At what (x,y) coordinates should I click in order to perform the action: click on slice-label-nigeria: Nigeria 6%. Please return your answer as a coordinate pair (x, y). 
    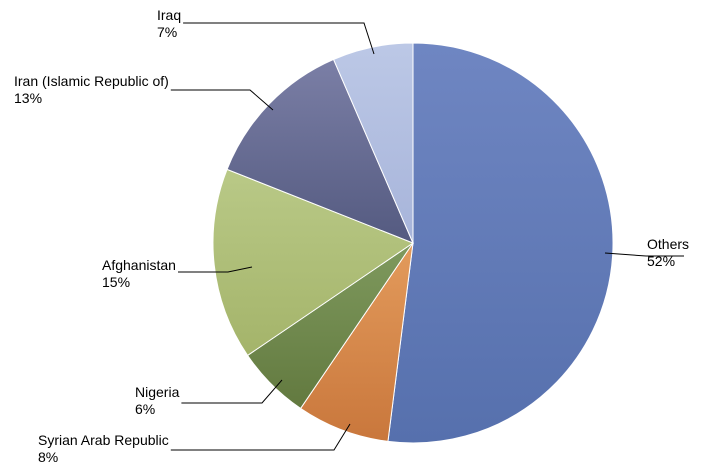
    Looking at the image, I should click on (157, 400).